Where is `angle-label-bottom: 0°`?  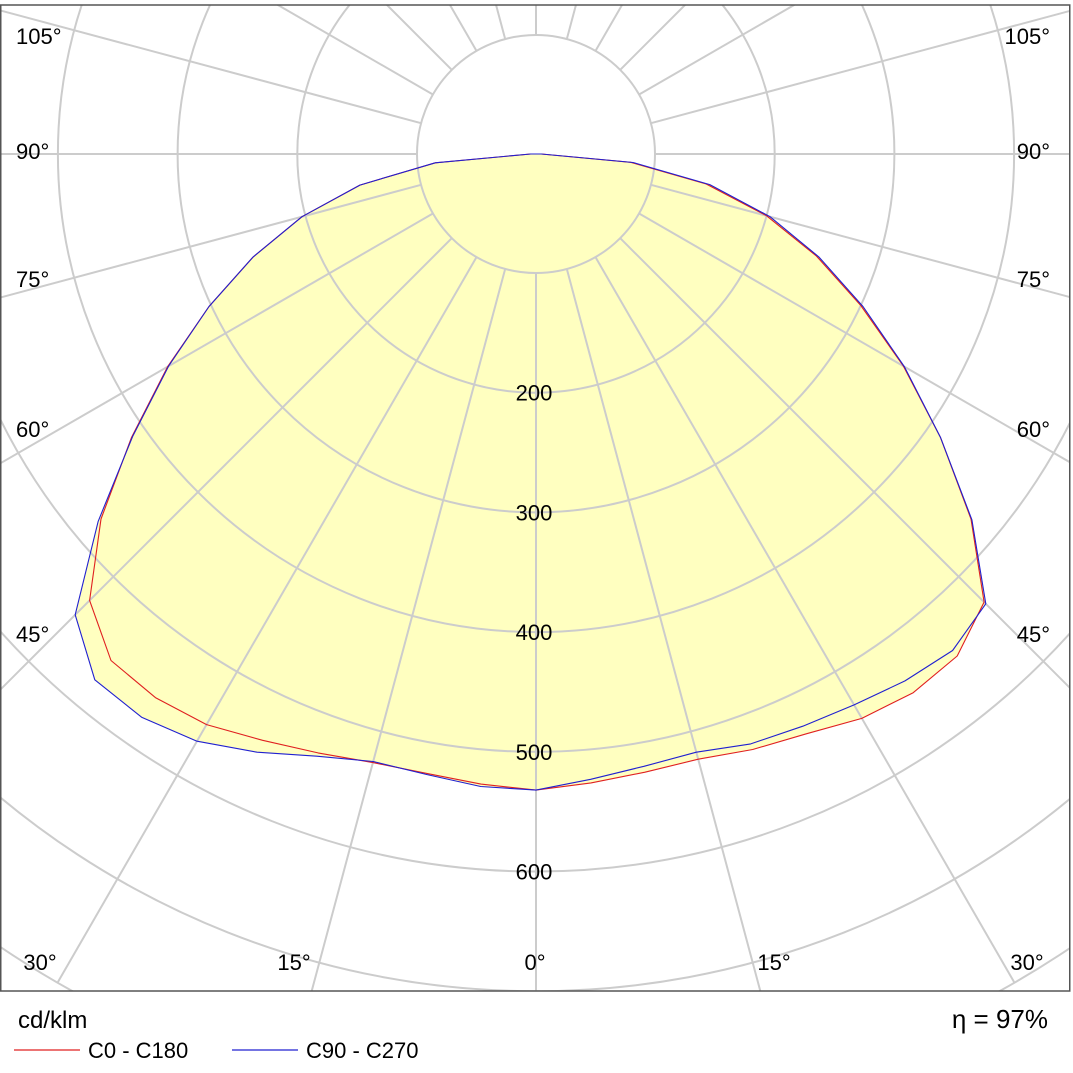
angle-label-bottom: 0° is located at coordinates (534, 962).